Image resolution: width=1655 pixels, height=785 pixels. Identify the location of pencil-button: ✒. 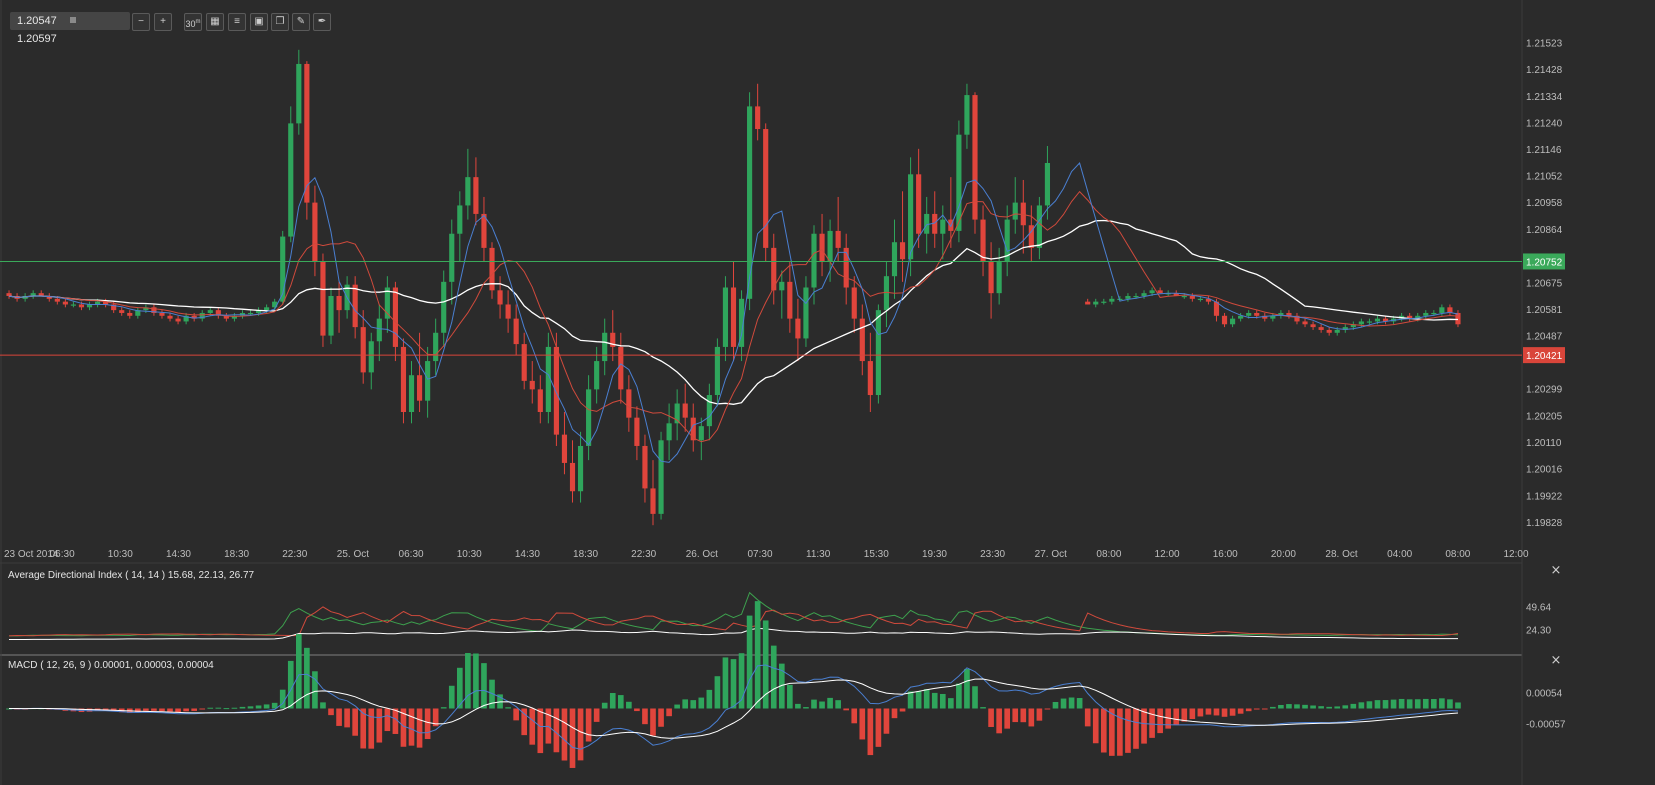
(322, 22).